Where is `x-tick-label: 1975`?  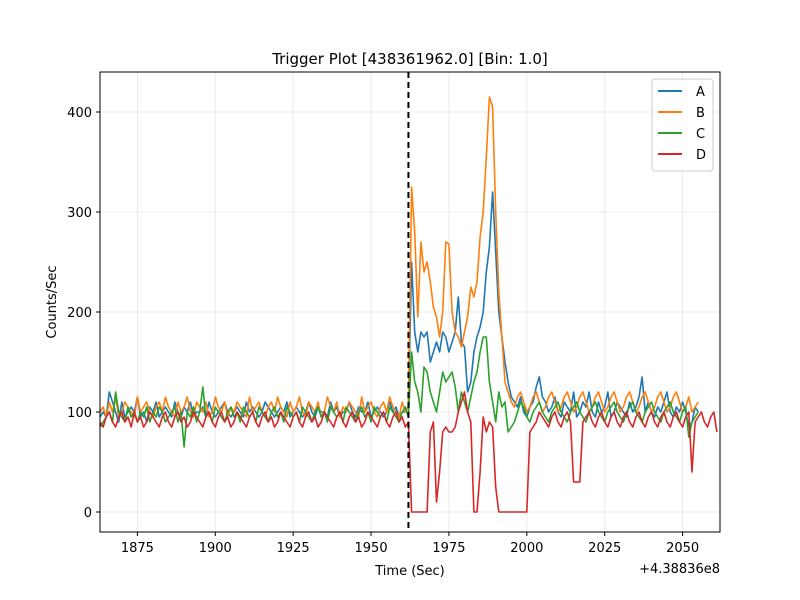 x-tick-label: 1975 is located at coordinates (448, 548).